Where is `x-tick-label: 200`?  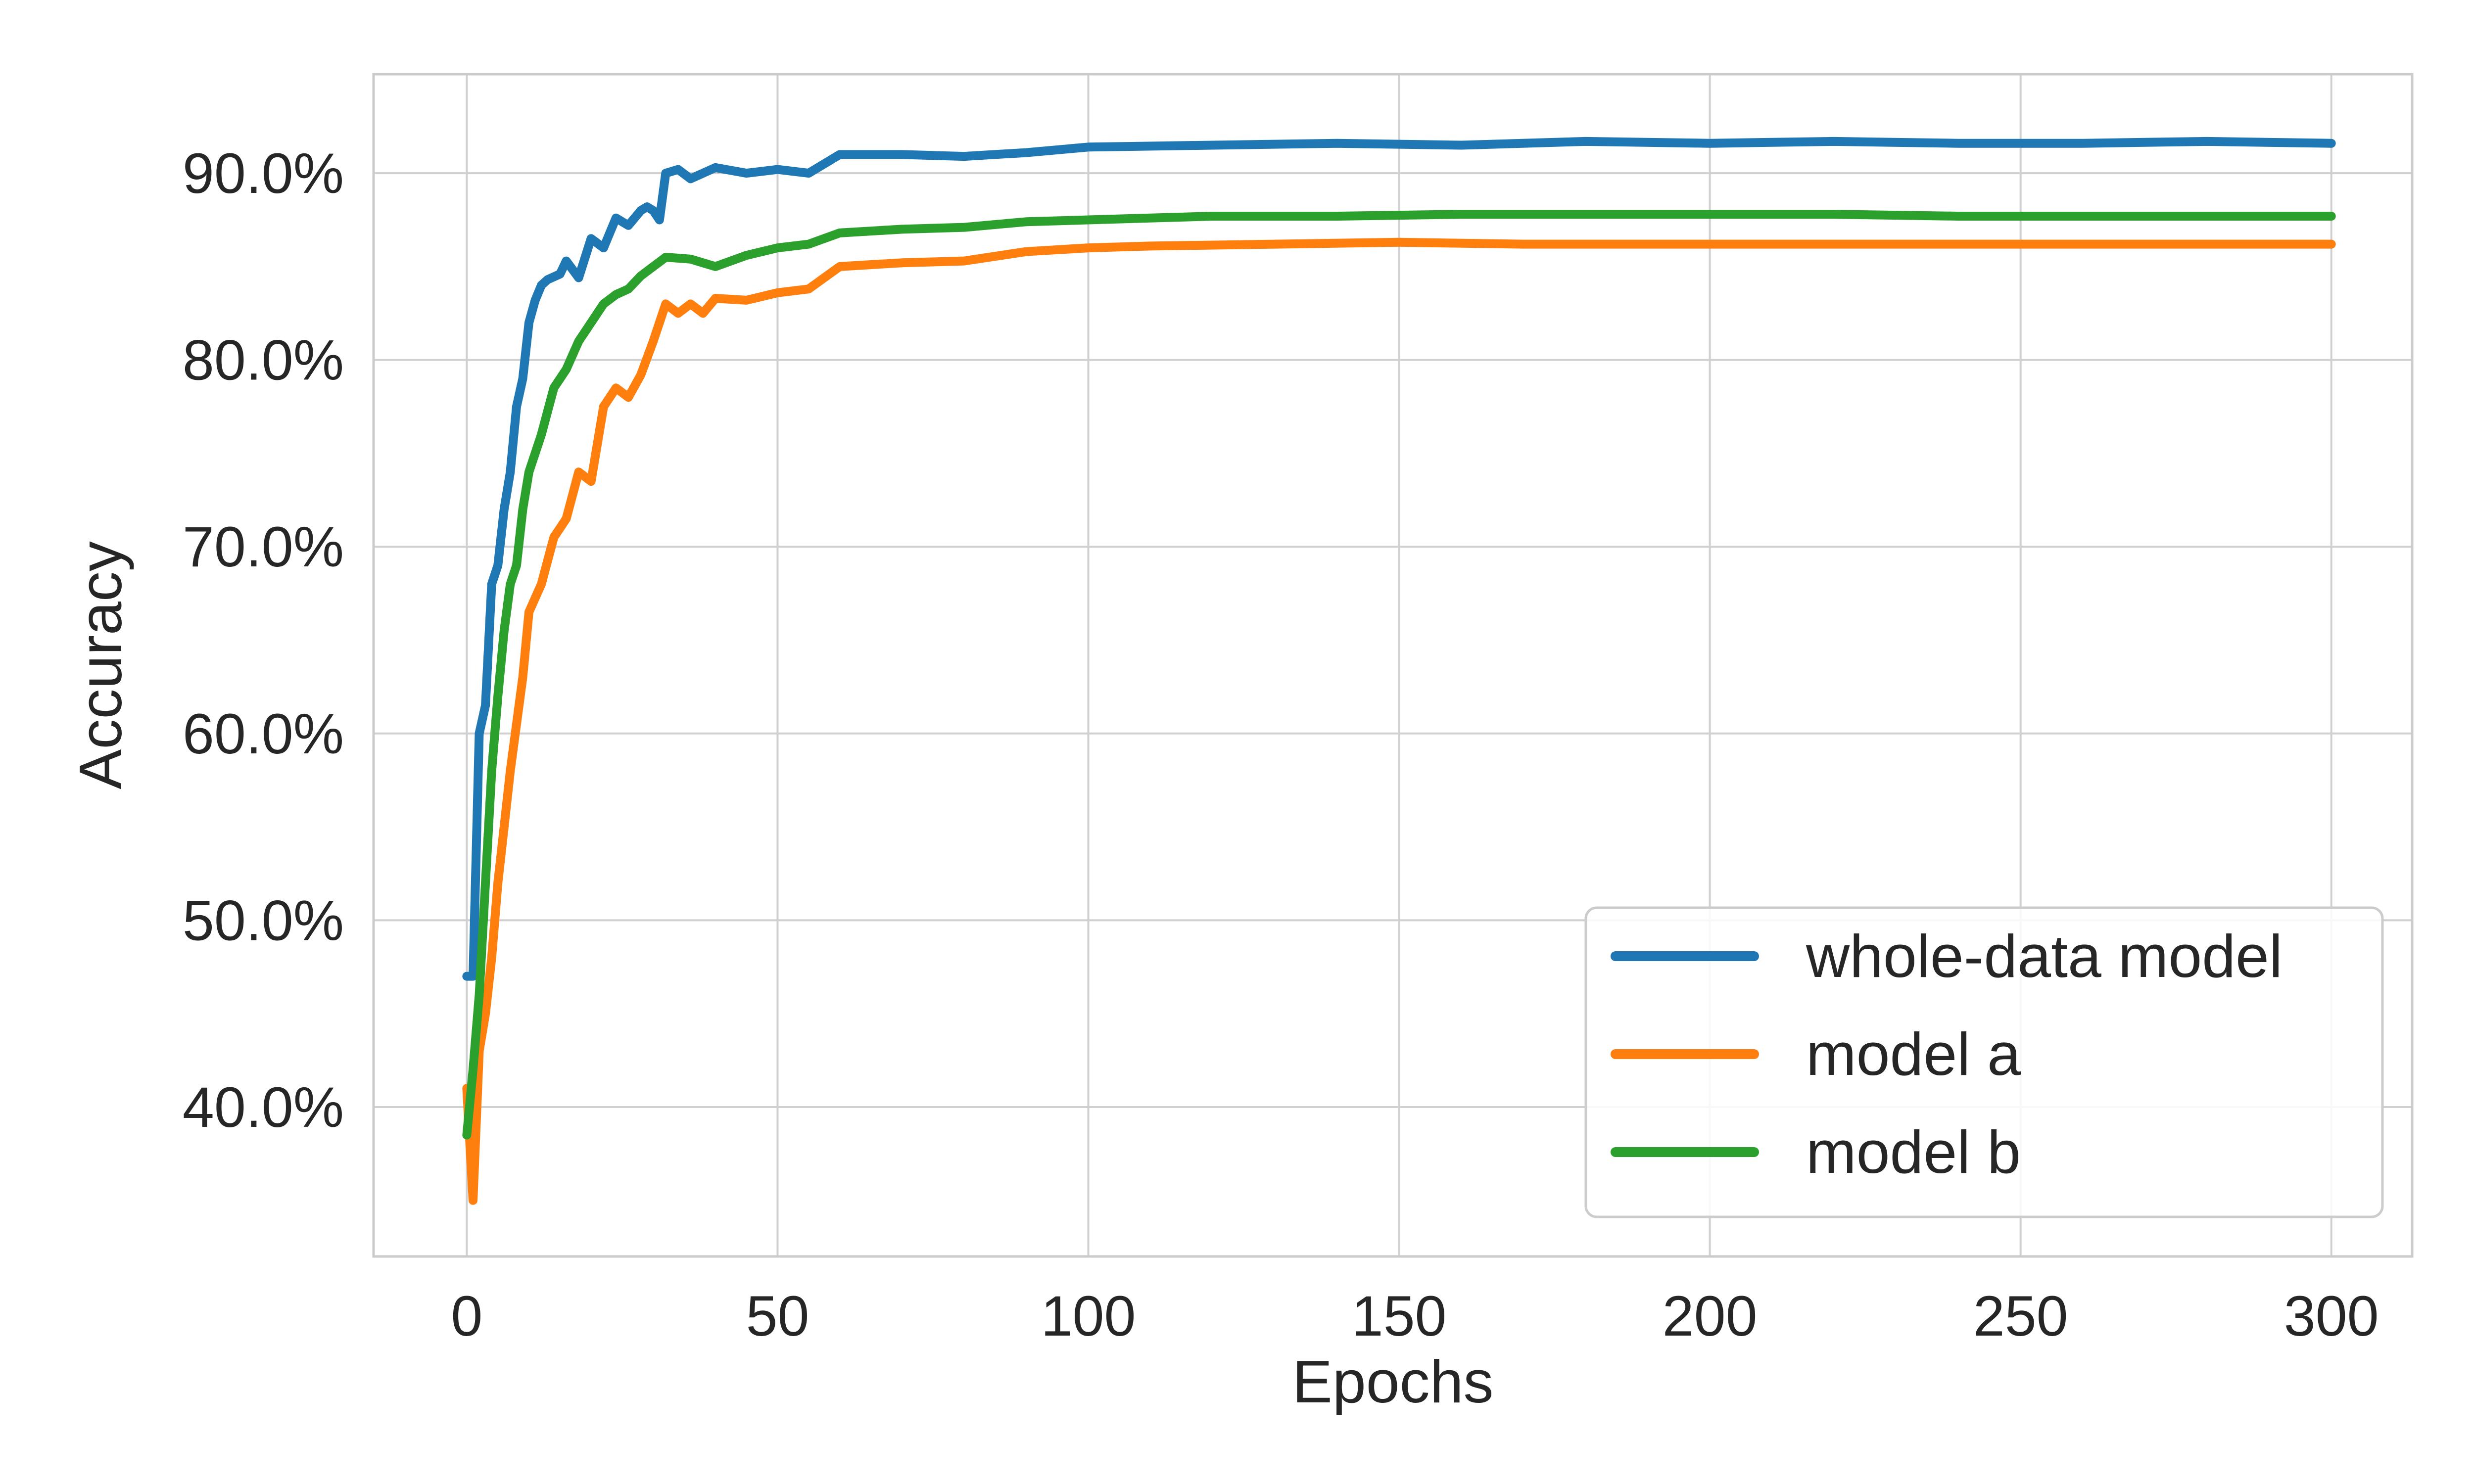
x-tick-label: 200 is located at coordinates (1711, 1316).